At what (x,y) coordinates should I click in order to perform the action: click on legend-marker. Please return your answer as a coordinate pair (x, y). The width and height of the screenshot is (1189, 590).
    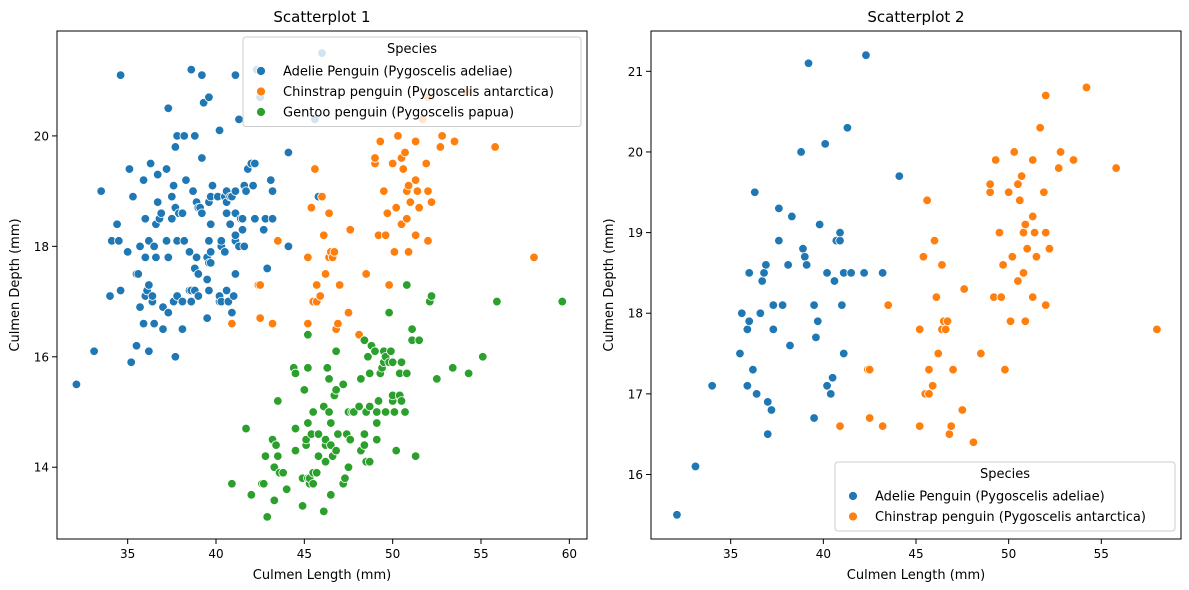
    Looking at the image, I should click on (261, 112).